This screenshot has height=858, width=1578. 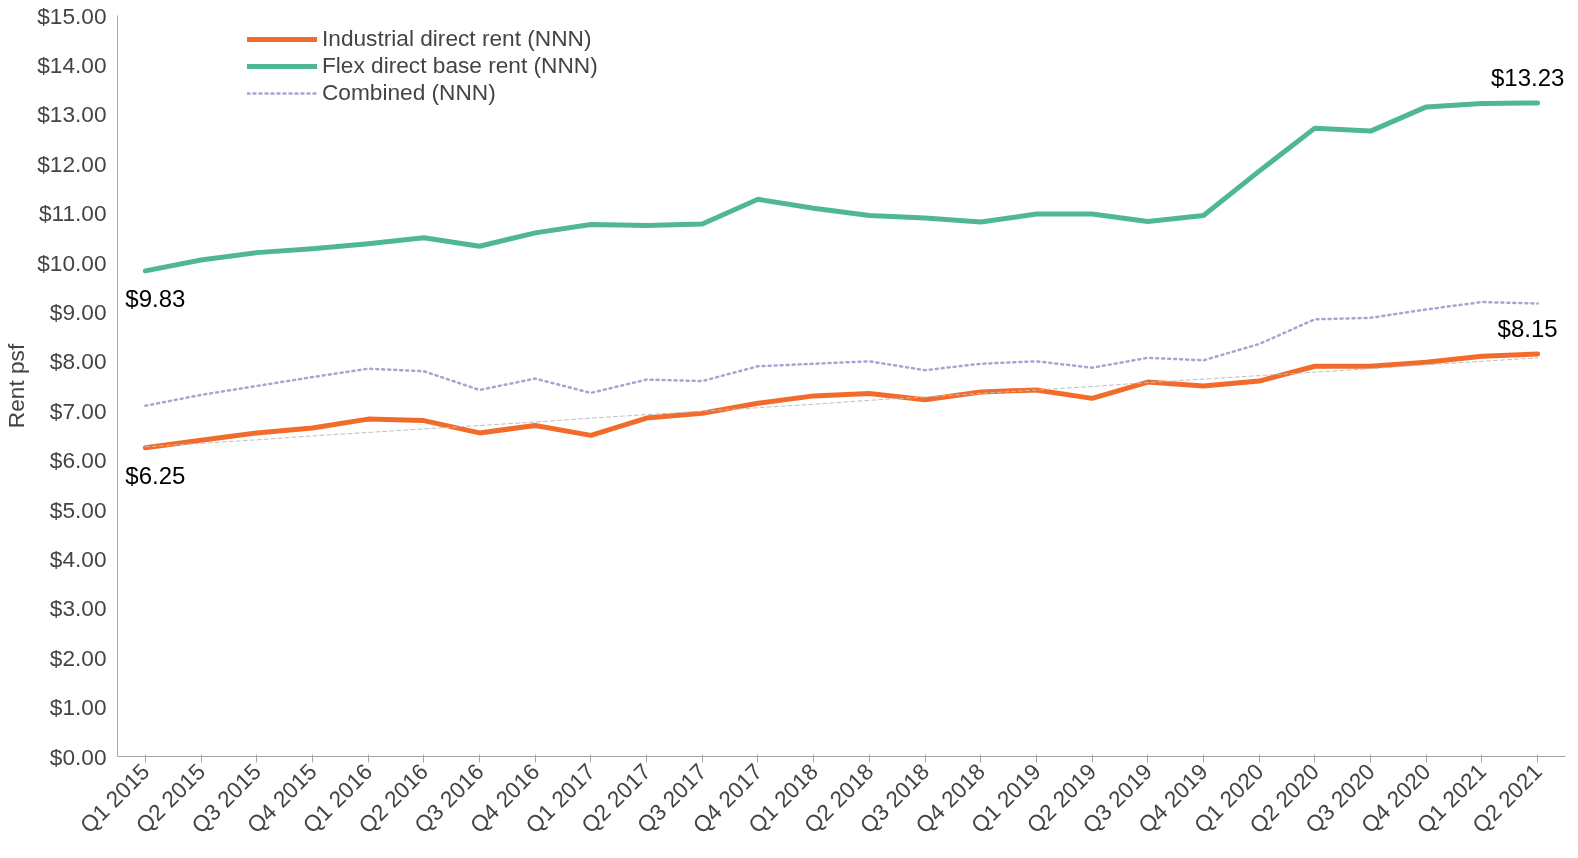 What do you see at coordinates (72, 15) in the screenshot?
I see `y-tick-label: $15.00` at bounding box center [72, 15].